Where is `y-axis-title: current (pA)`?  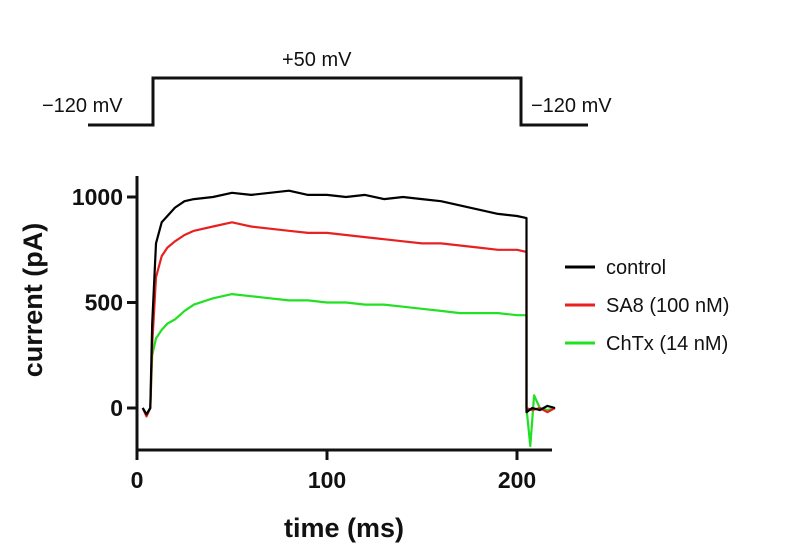 y-axis-title: current (pA) is located at coordinates (33, 300).